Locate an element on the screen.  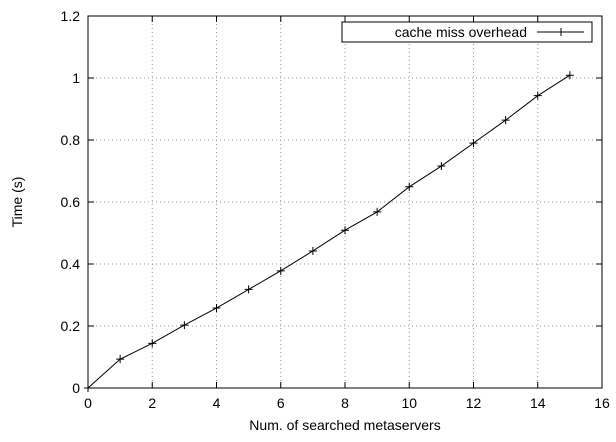
y-tick-label: 1 is located at coordinates (76, 78).